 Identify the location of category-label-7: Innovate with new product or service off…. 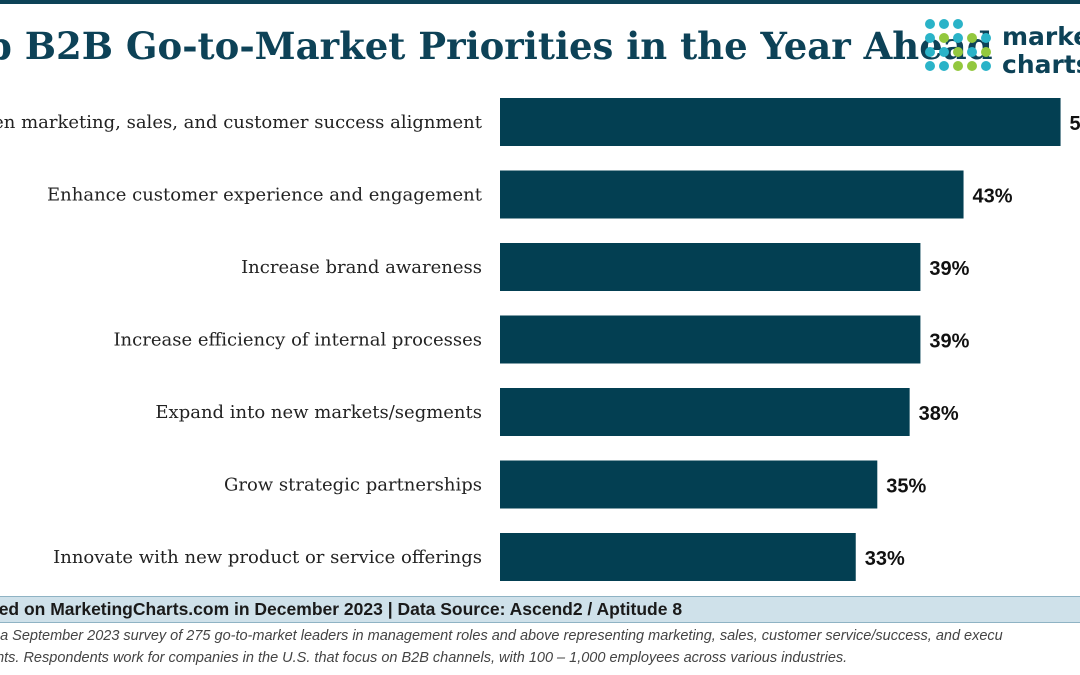
(267, 557).